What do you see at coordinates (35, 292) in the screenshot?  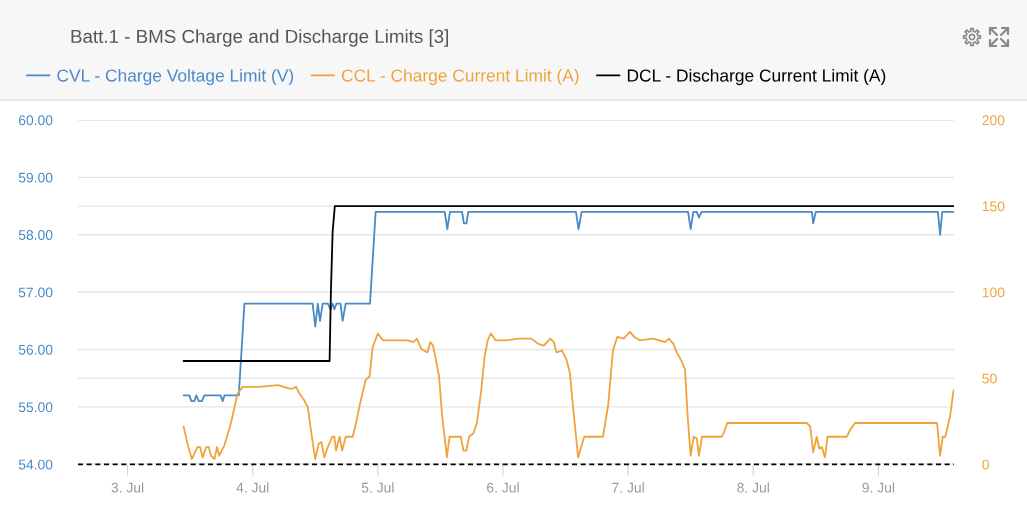 I see `y-tick-label: 57.00` at bounding box center [35, 292].